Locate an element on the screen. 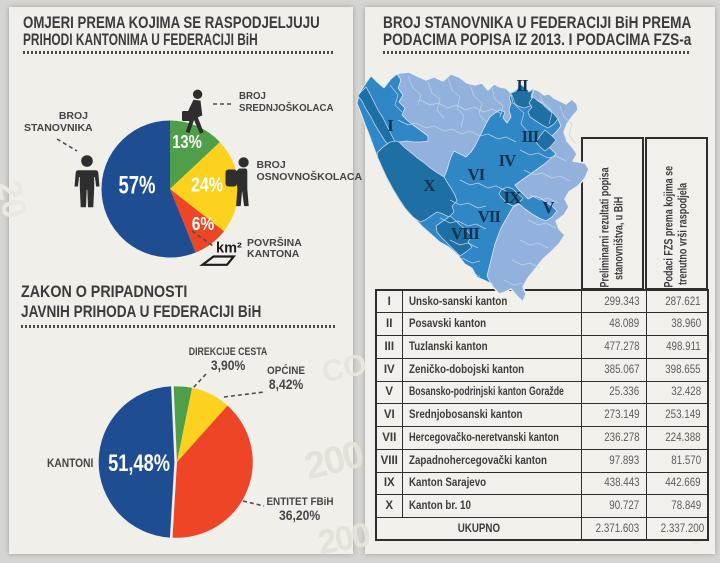 The width and height of the screenshot is (720, 563). svg-text: VIII is located at coordinates (465, 233).